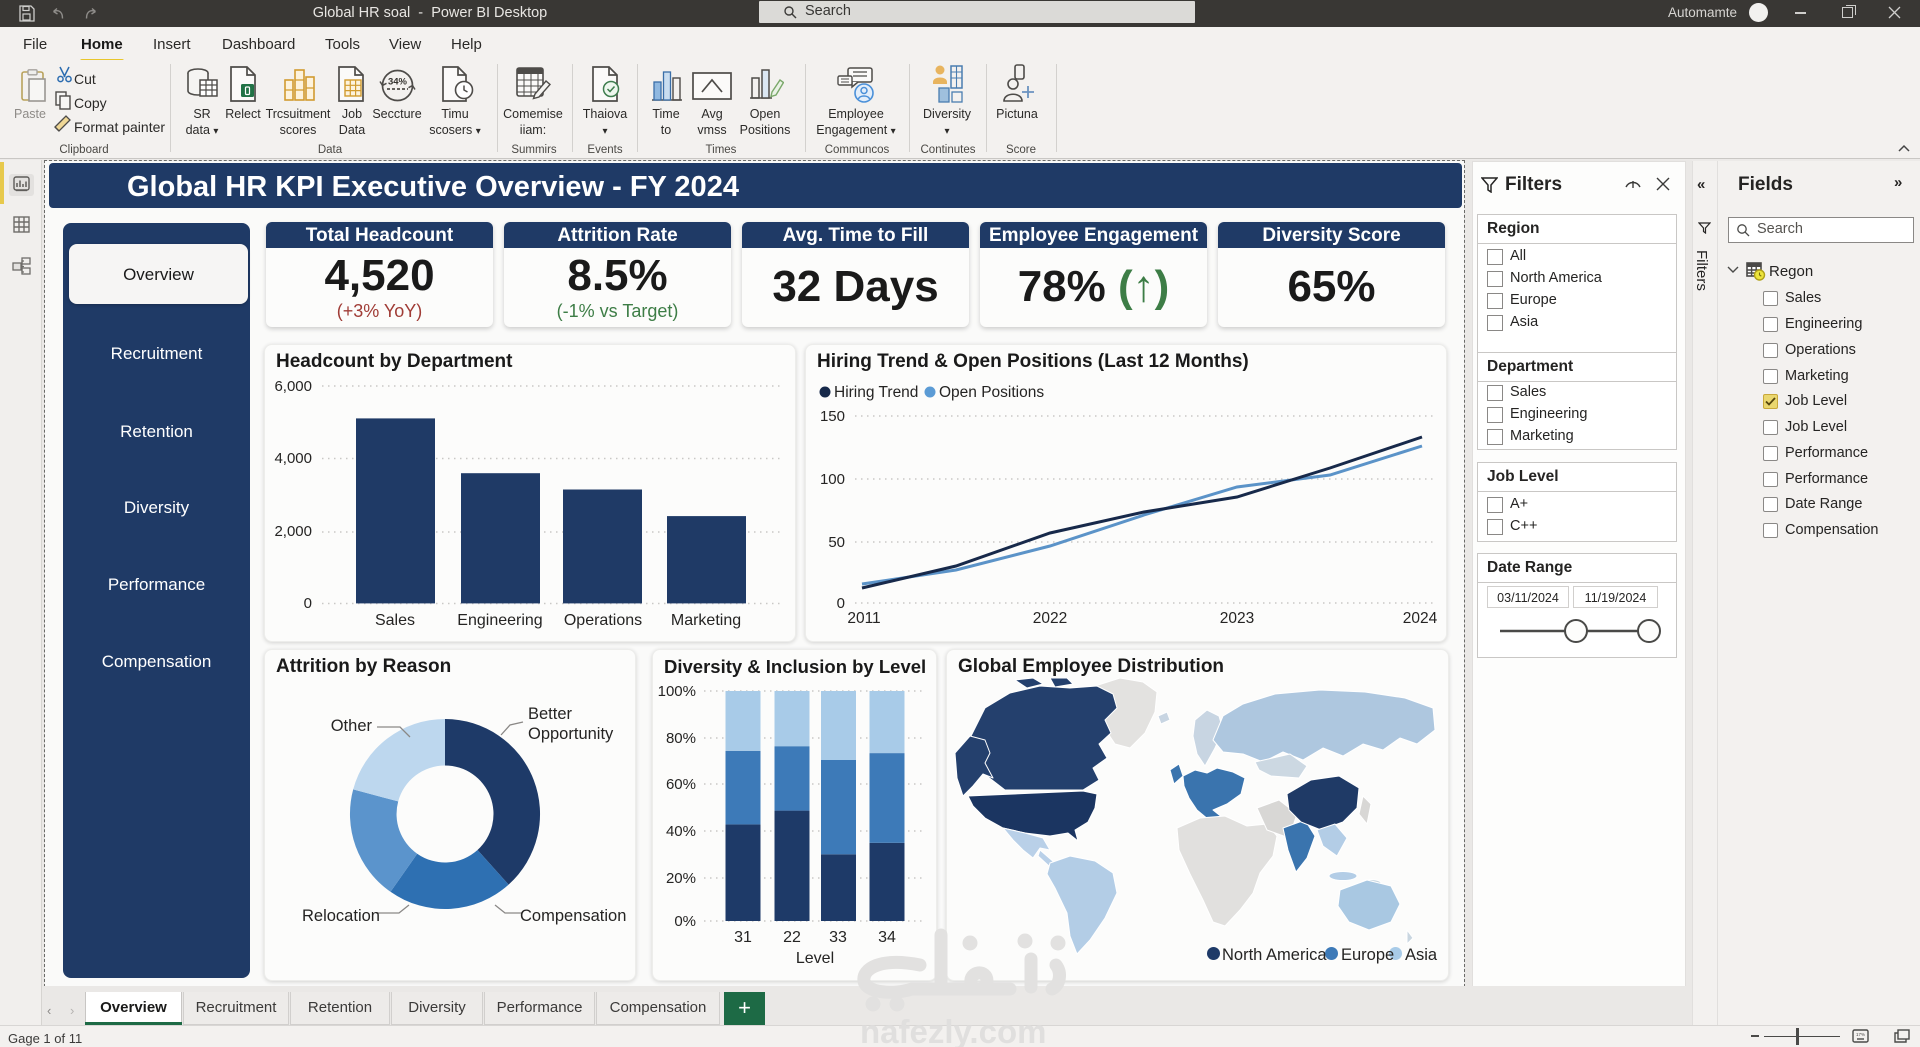 The height and width of the screenshot is (1047, 1920). I want to click on svg-text: Other, so click(352, 726).